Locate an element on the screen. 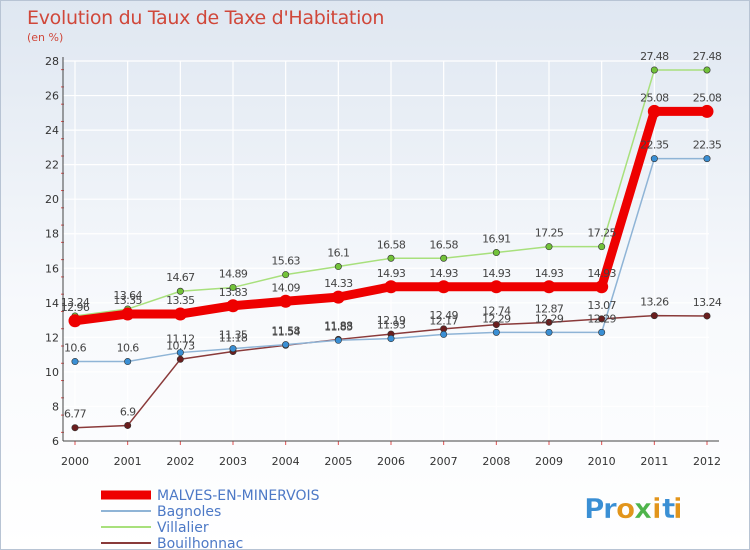 This screenshot has width=750, height=550. data-label-malves-en-minervois-2005: 14.33 is located at coordinates (338, 283).